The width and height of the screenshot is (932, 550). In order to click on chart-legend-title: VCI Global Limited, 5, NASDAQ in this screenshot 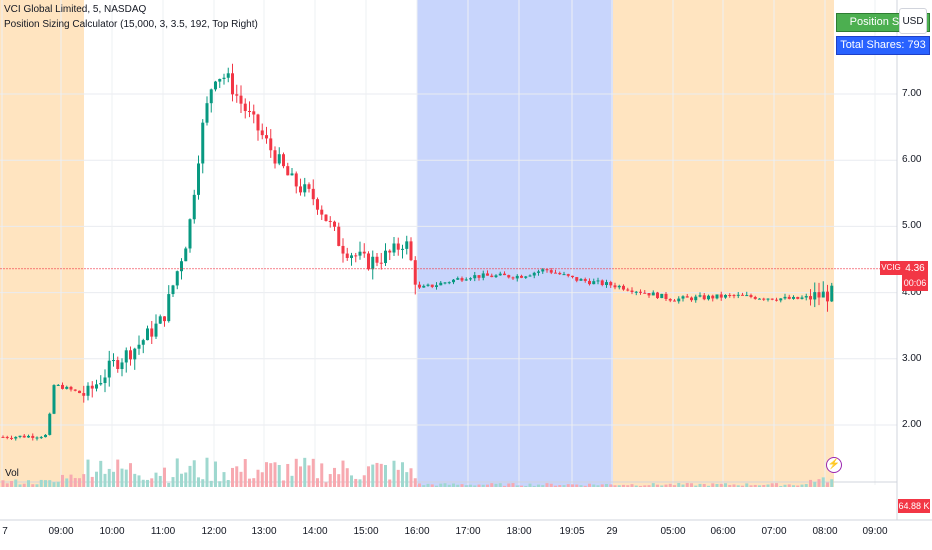, I will do `click(75, 9)`.